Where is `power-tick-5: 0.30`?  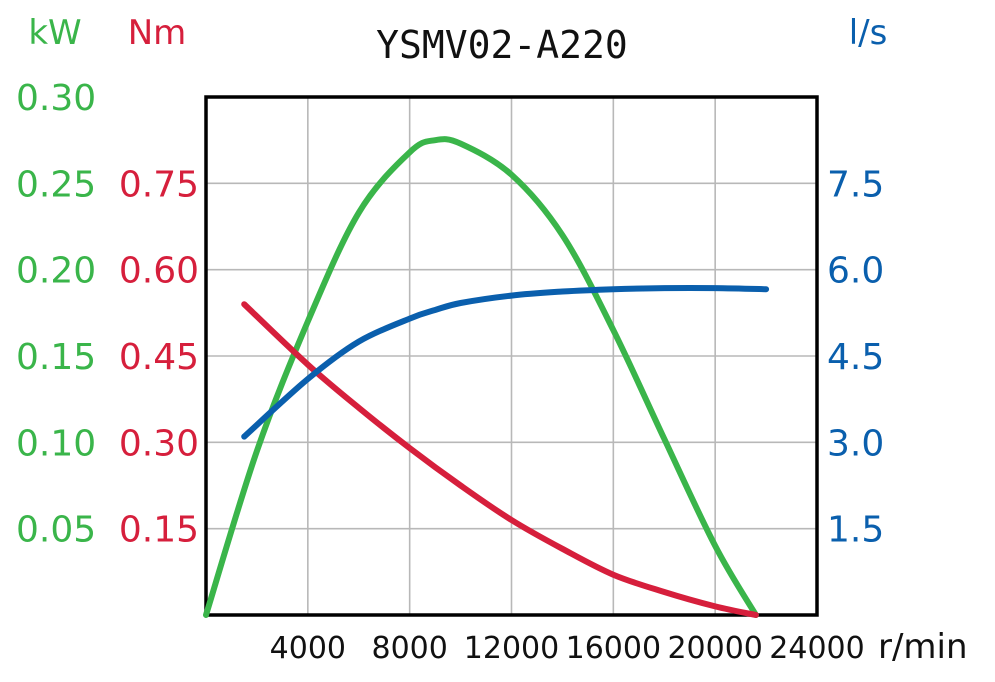
power-tick-5: 0.30 is located at coordinates (56, 98).